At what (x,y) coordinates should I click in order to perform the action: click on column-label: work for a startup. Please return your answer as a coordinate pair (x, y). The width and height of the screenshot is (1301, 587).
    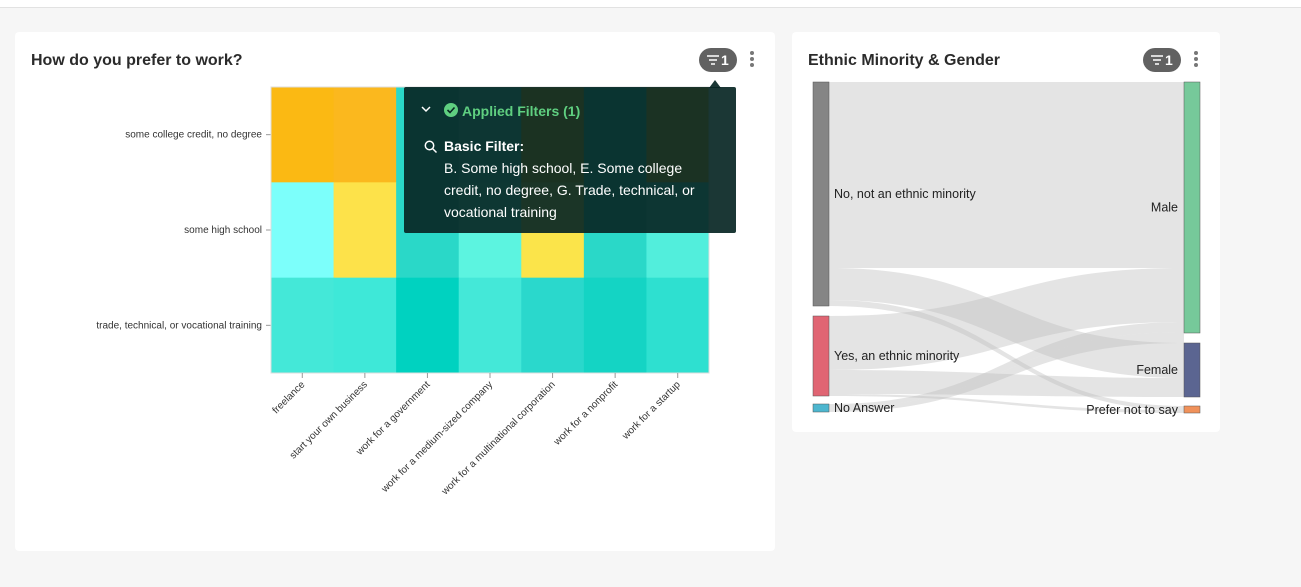
    Looking at the image, I should click on (651, 410).